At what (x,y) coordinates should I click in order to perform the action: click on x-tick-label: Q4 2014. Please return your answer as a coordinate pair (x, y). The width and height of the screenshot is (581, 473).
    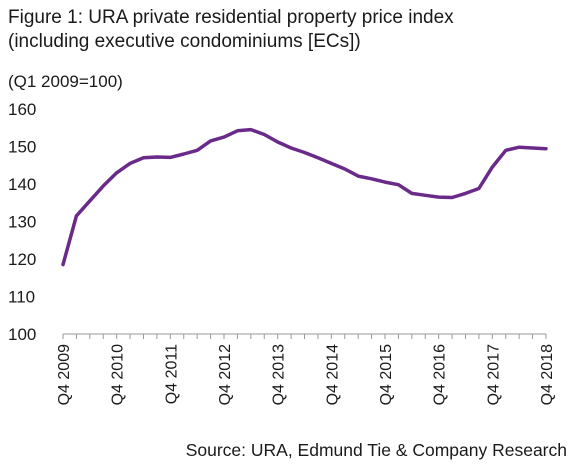
    Looking at the image, I should click on (332, 374).